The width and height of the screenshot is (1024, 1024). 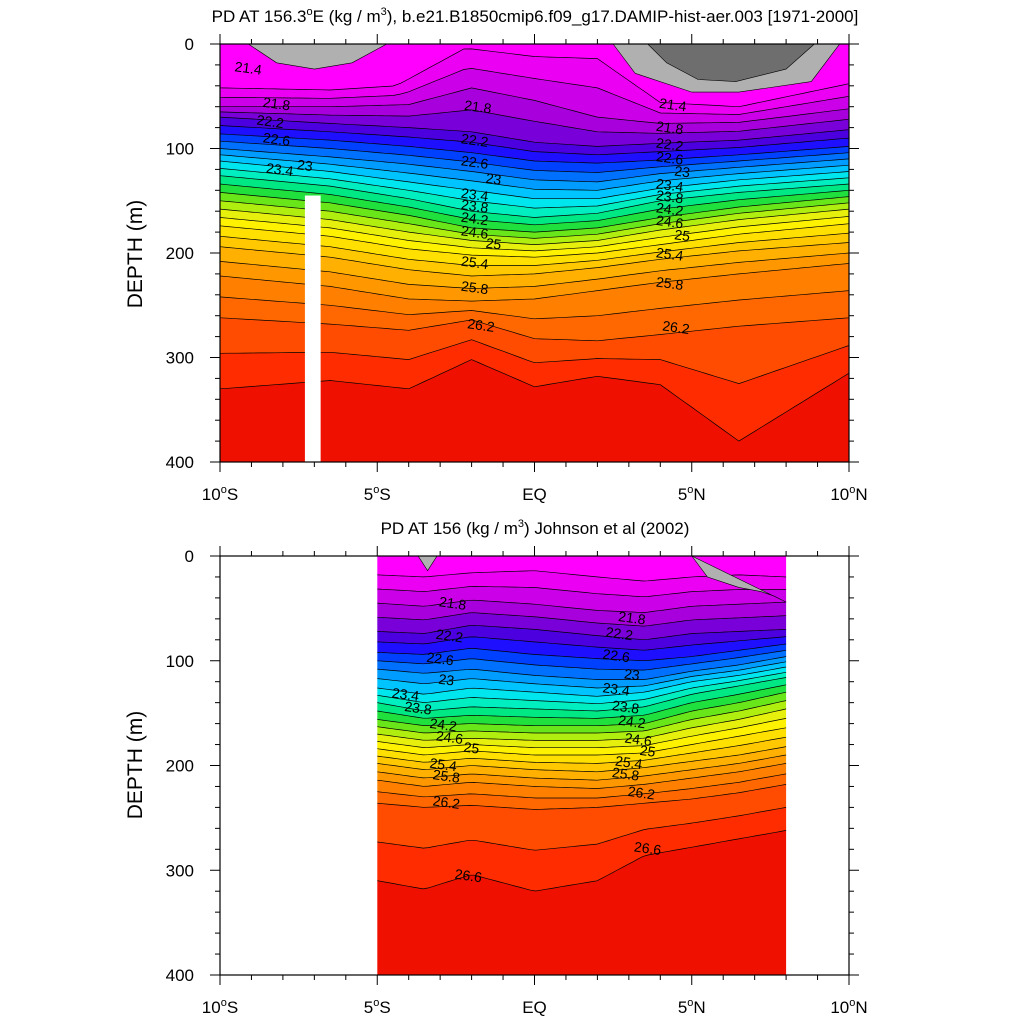 I want to click on x-tick-label: EQ, so click(x=534, y=1007).